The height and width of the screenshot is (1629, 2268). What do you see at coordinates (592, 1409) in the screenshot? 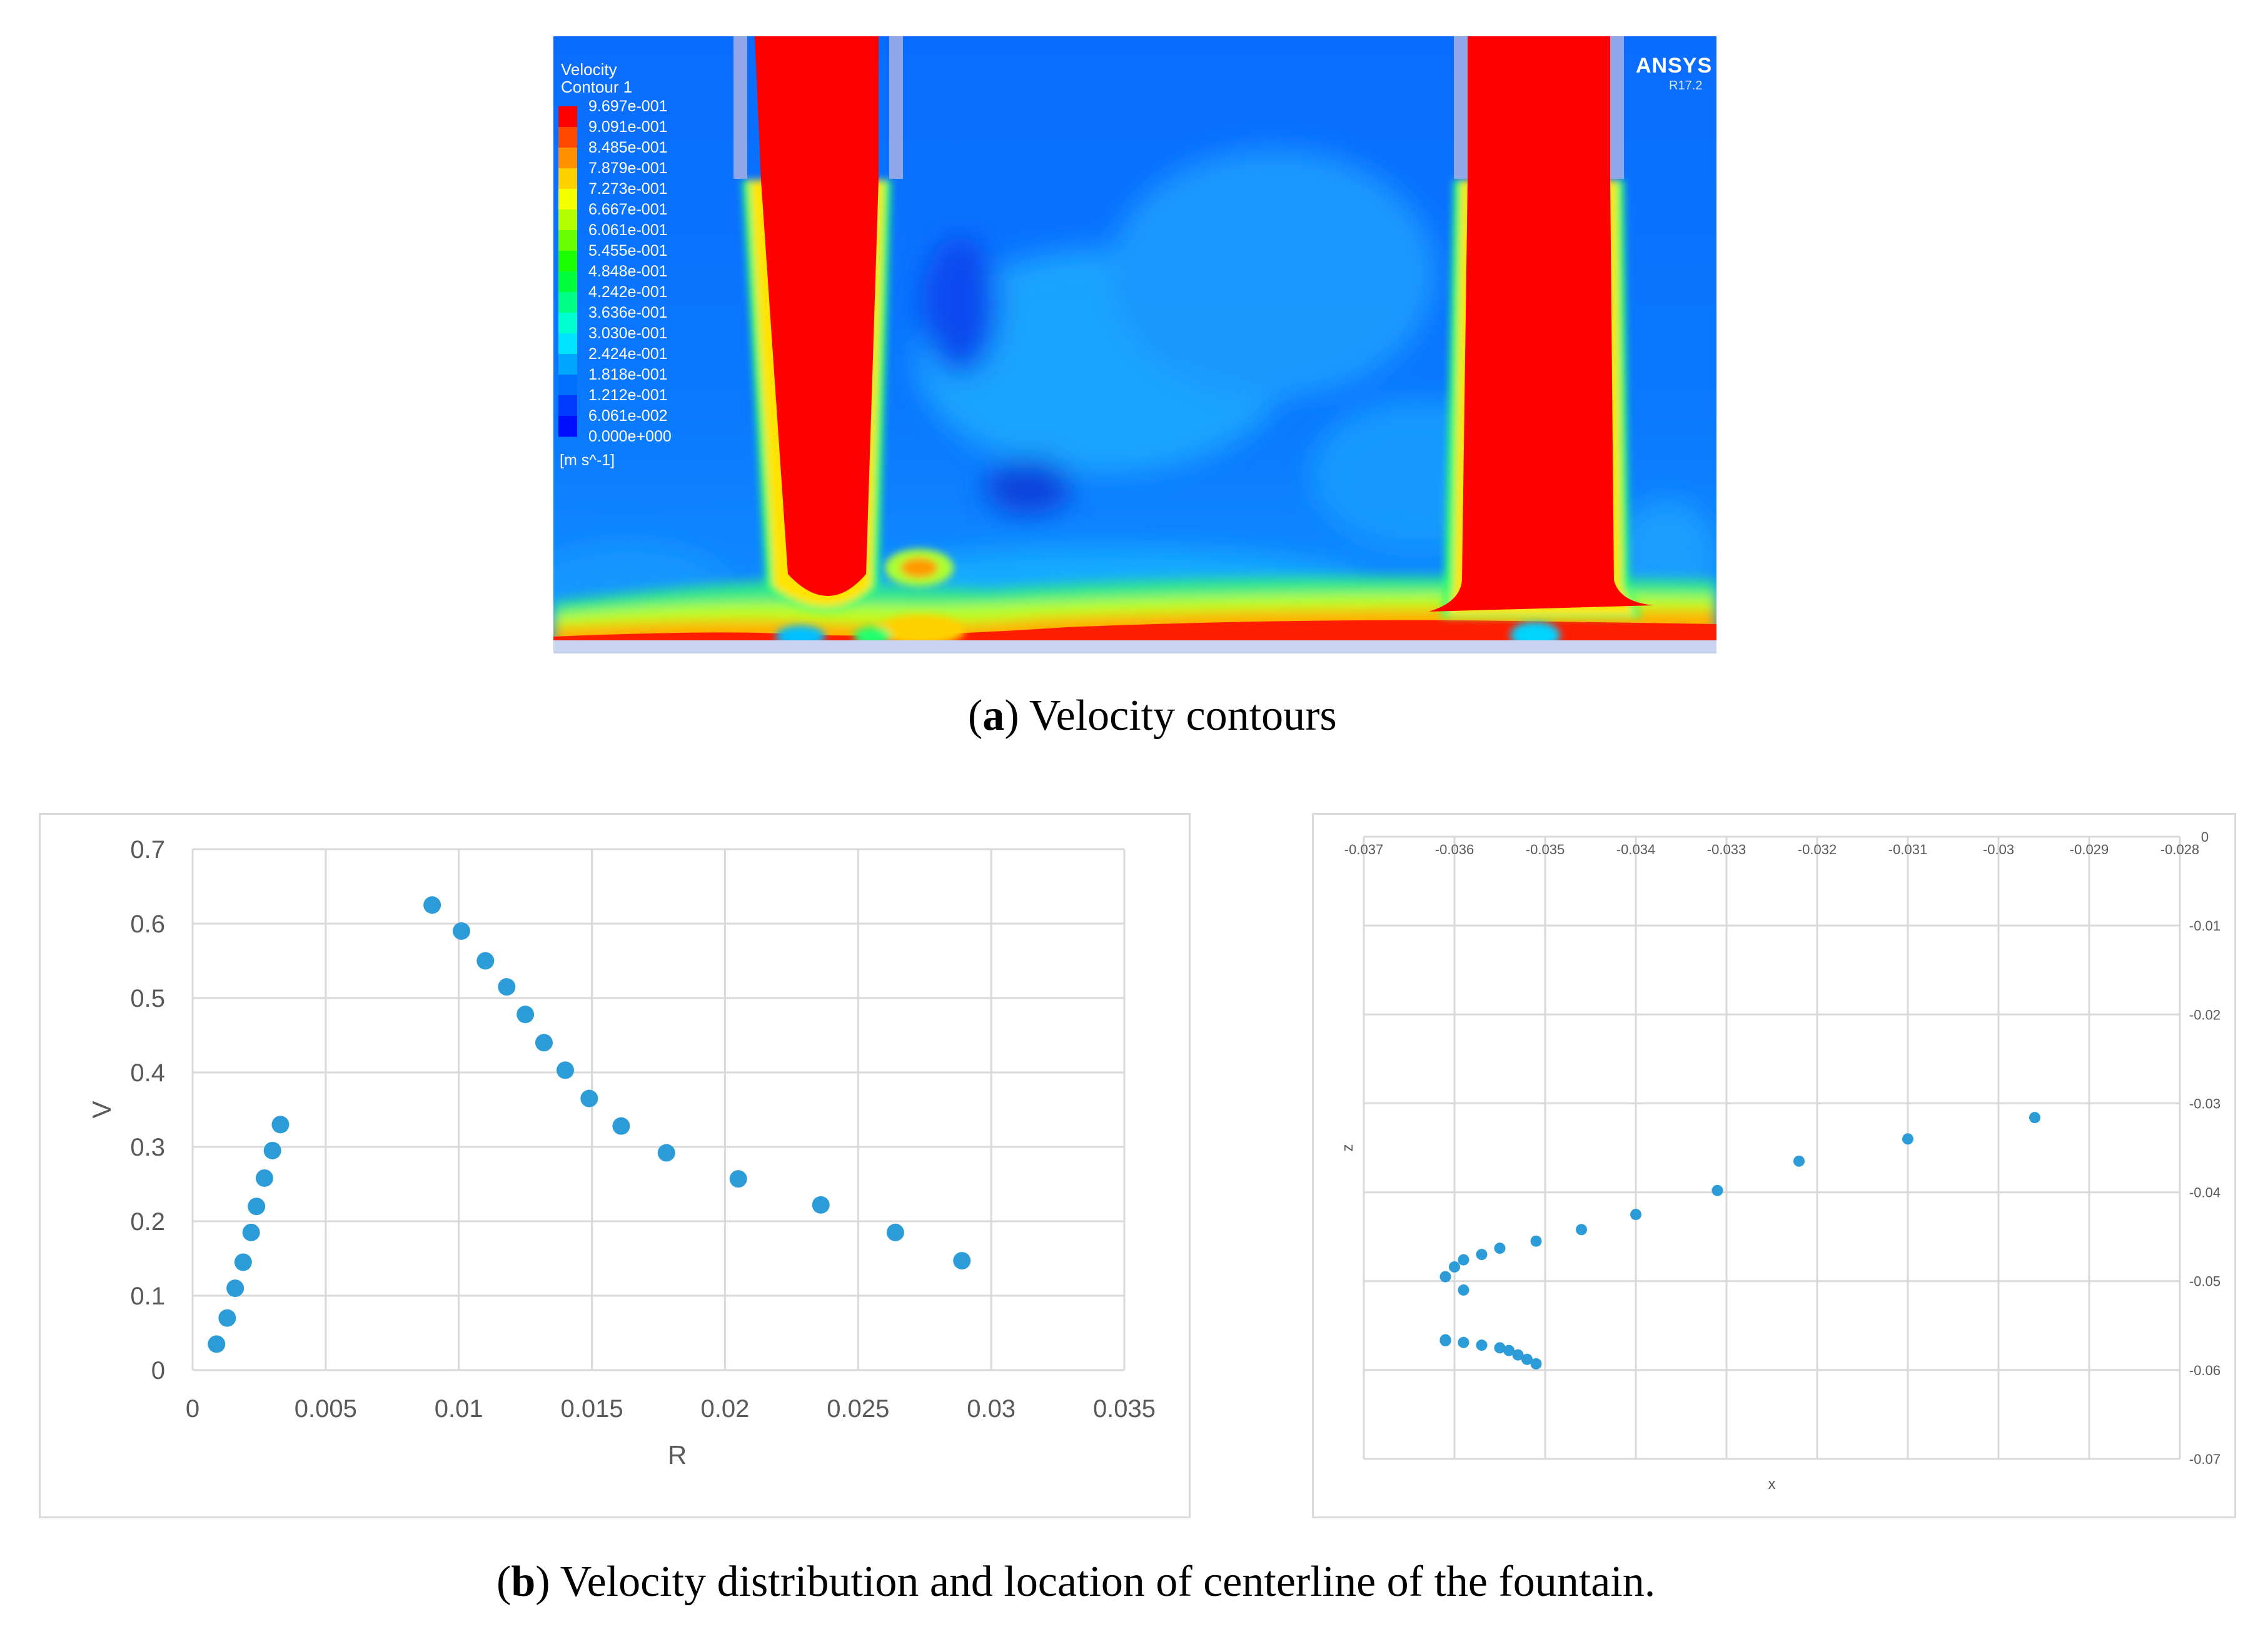
I see `x-tick-label: 0.015` at bounding box center [592, 1409].